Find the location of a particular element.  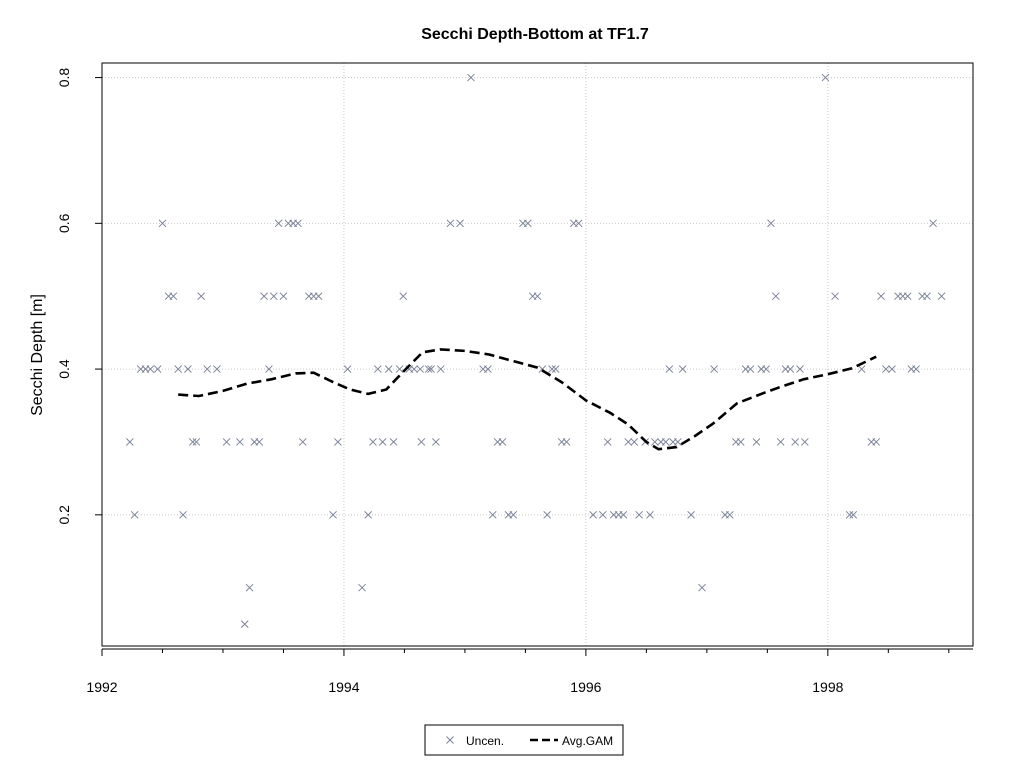

gam-line is located at coordinates (527, 399).